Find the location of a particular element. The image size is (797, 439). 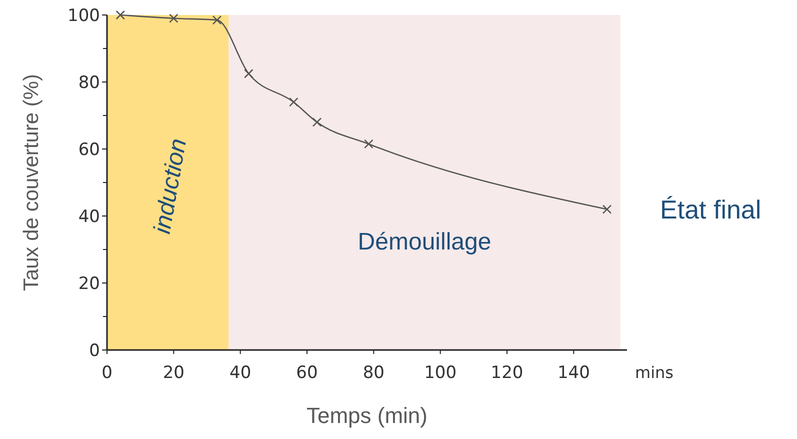

text: mins is located at coordinates (654, 372).